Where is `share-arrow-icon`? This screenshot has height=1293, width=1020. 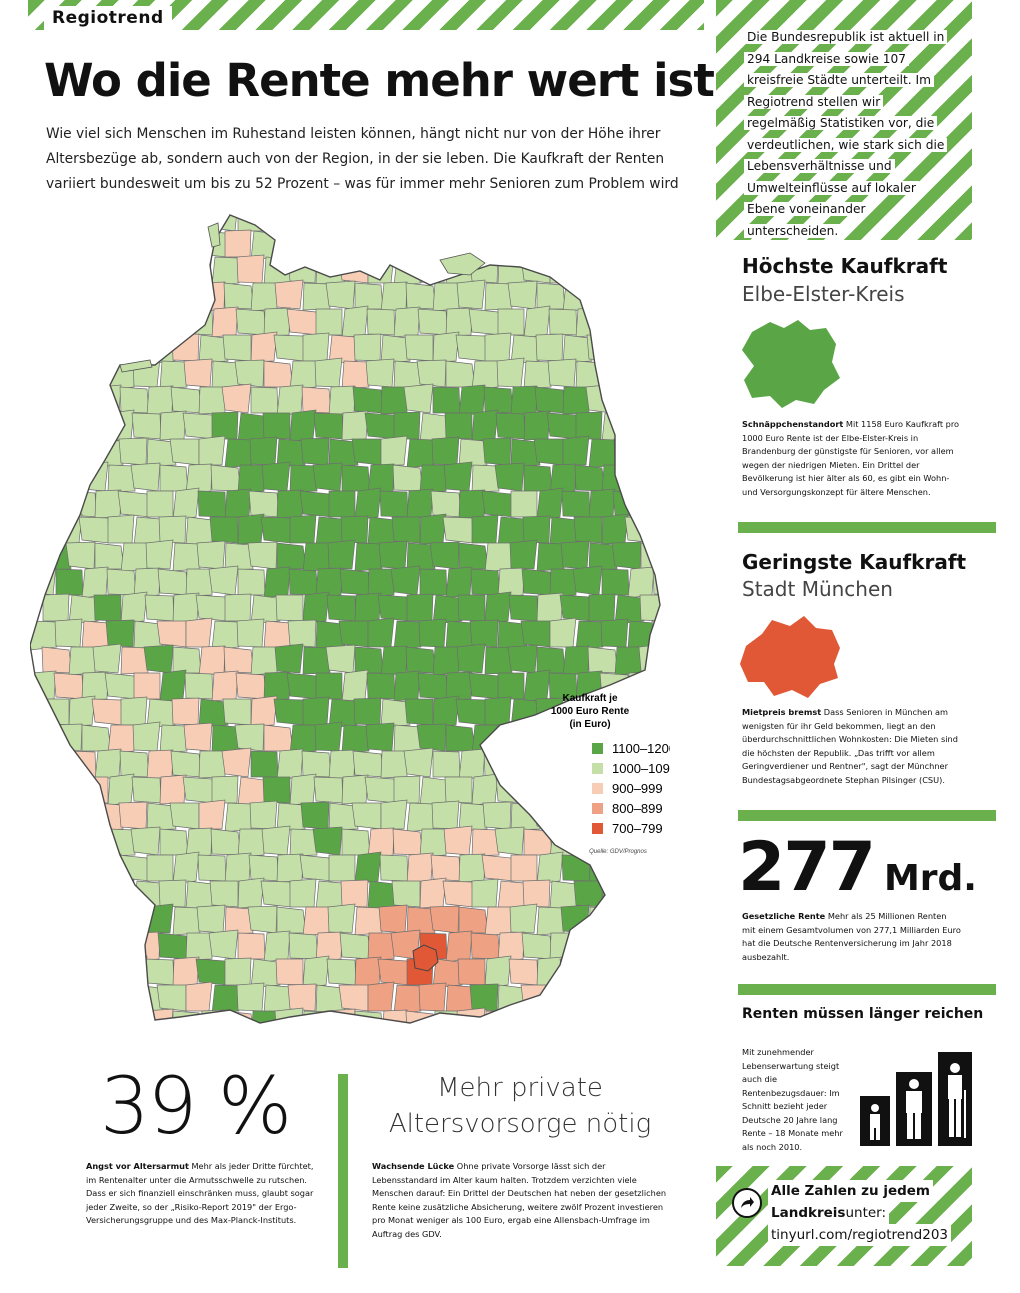
share-arrow-icon is located at coordinates (747, 1203).